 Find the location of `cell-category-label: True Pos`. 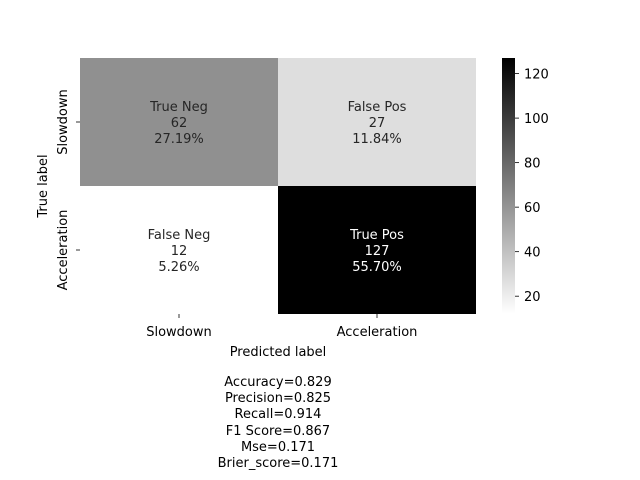

cell-category-label: True Pos is located at coordinates (376, 235).